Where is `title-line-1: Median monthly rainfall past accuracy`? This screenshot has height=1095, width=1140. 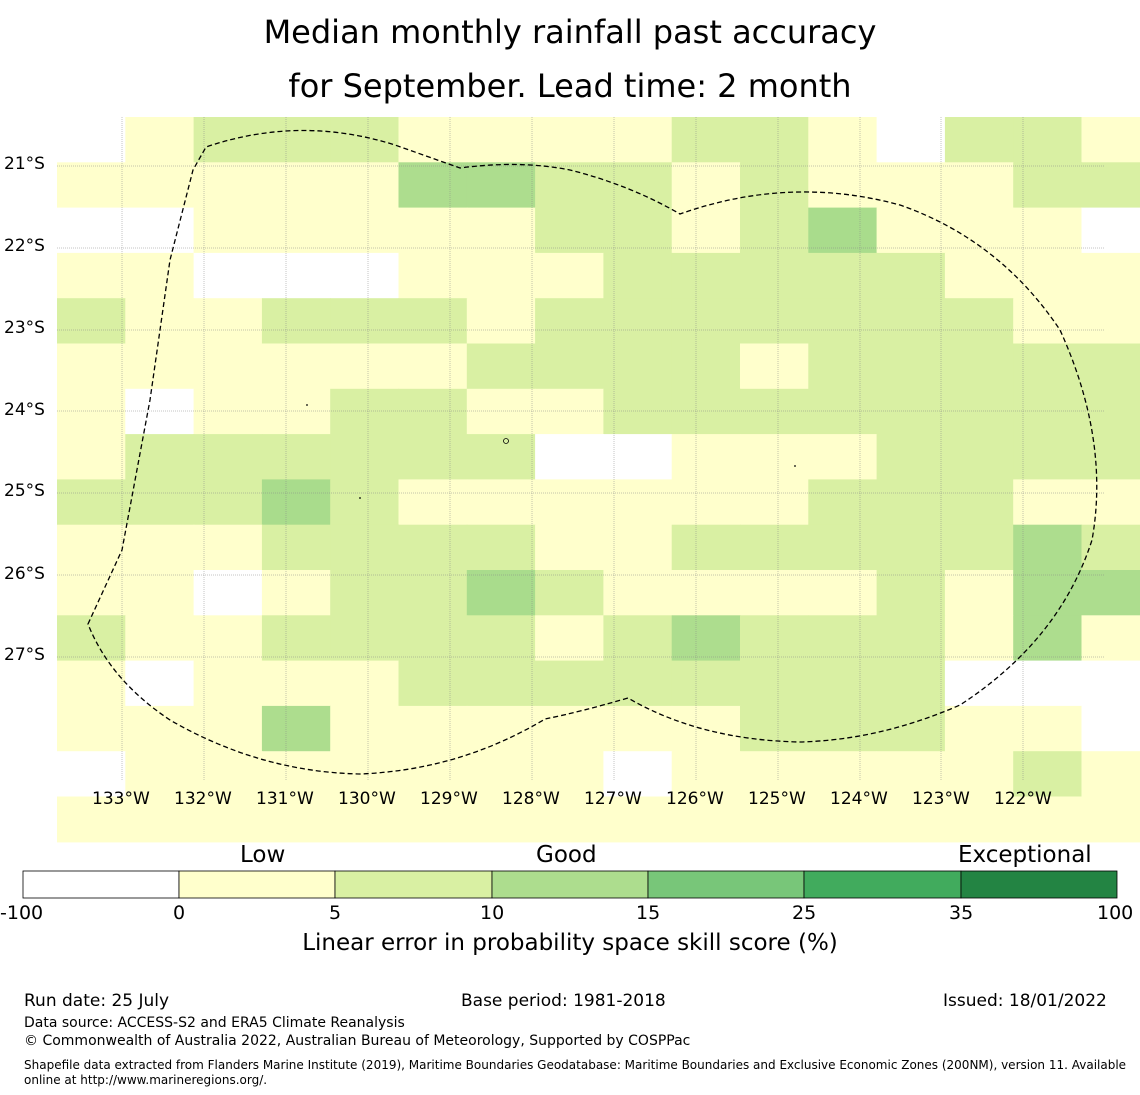 title-line-1: Median monthly rainfall past accuracy is located at coordinates (570, 32).